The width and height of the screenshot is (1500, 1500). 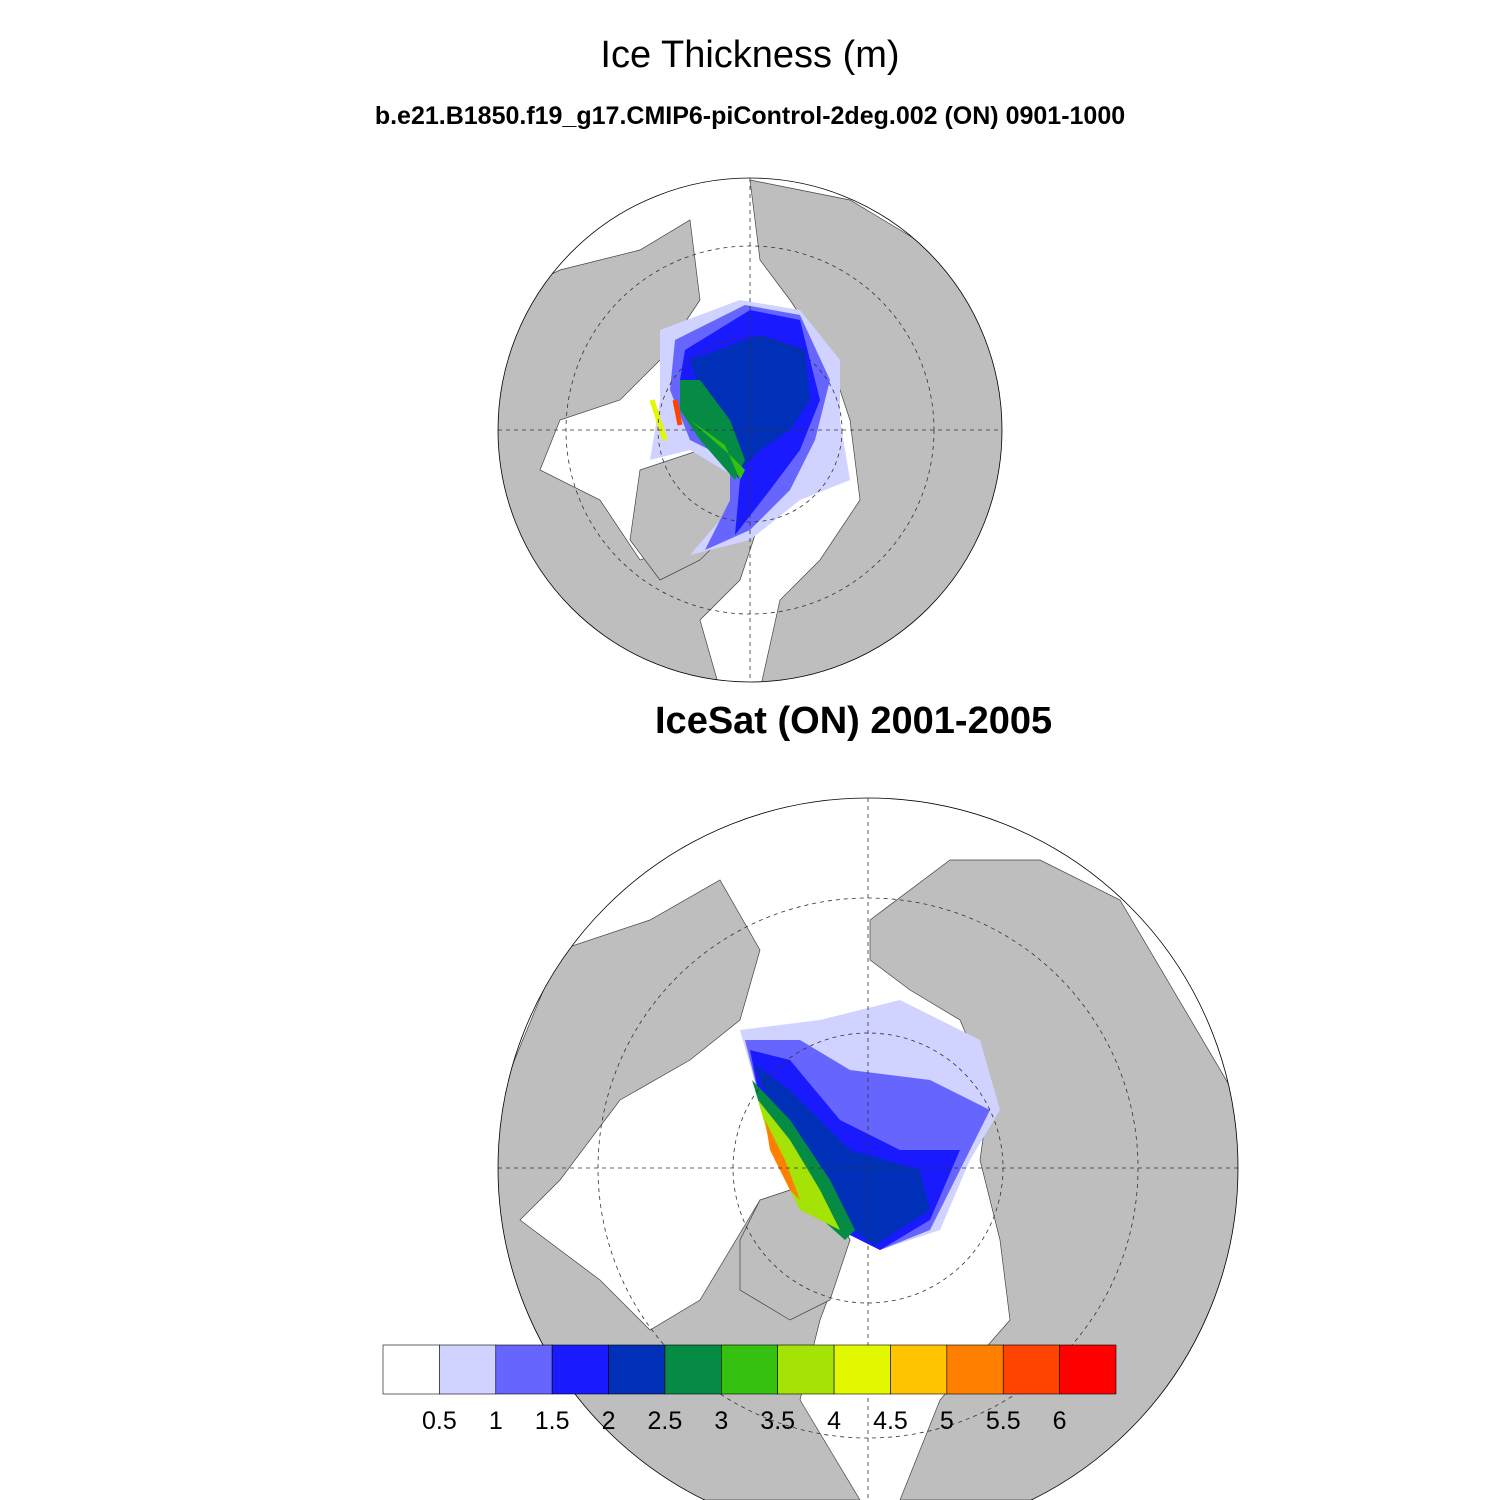 I want to click on colorbar-label: 3.5, so click(x=777, y=1421).